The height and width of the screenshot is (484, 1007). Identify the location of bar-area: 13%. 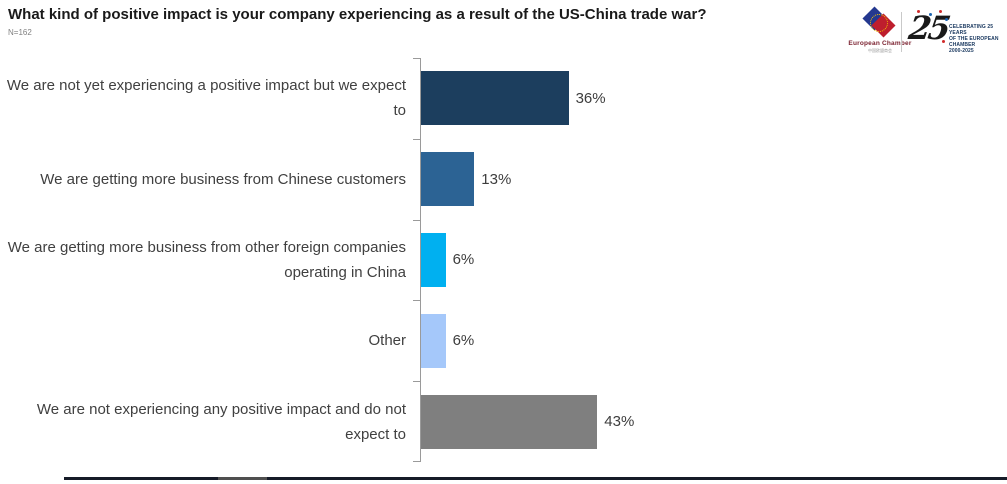
(713, 179).